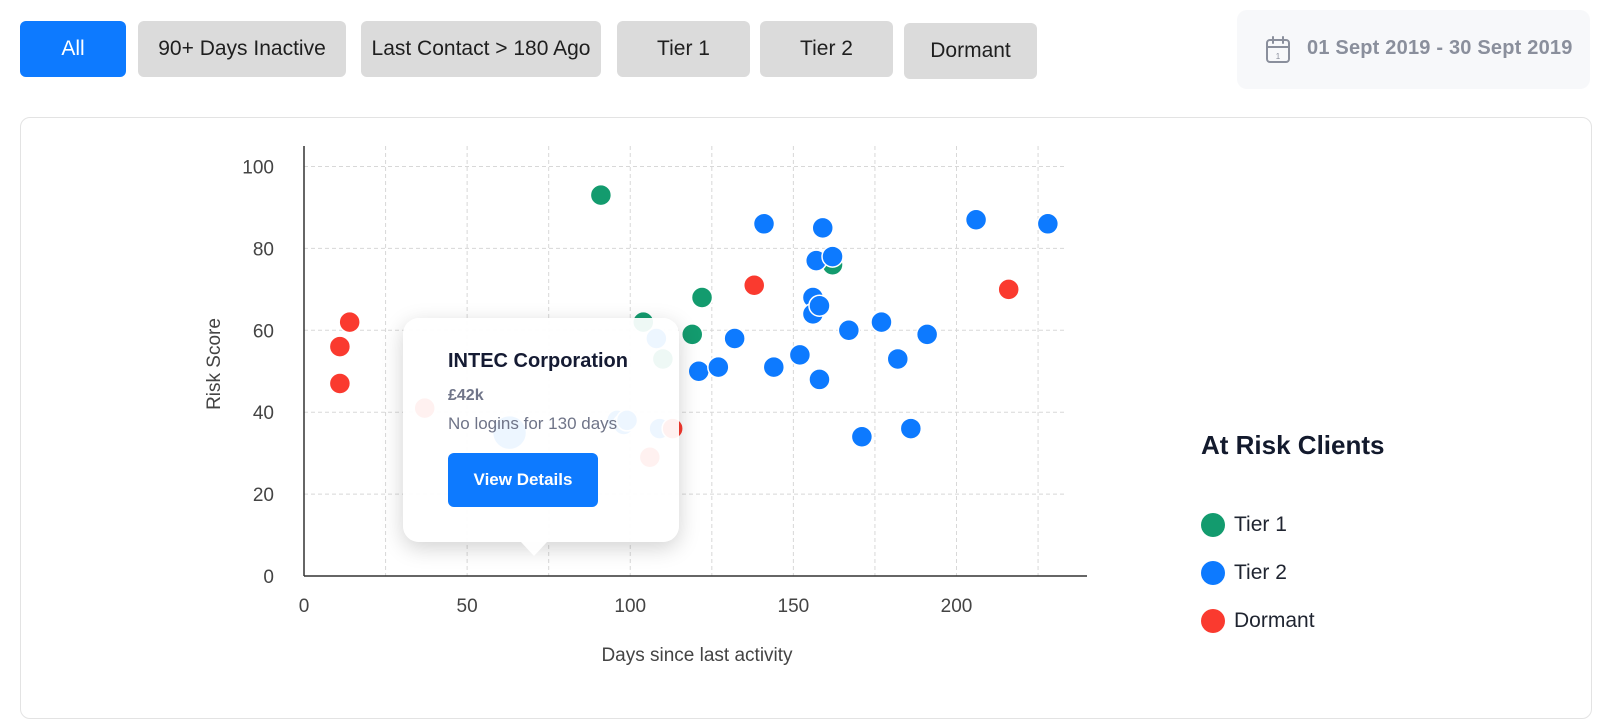  Describe the element at coordinates (242, 49) in the screenshot. I see `filter-90-days-inactive-button: 90+ Days Inactive` at that location.